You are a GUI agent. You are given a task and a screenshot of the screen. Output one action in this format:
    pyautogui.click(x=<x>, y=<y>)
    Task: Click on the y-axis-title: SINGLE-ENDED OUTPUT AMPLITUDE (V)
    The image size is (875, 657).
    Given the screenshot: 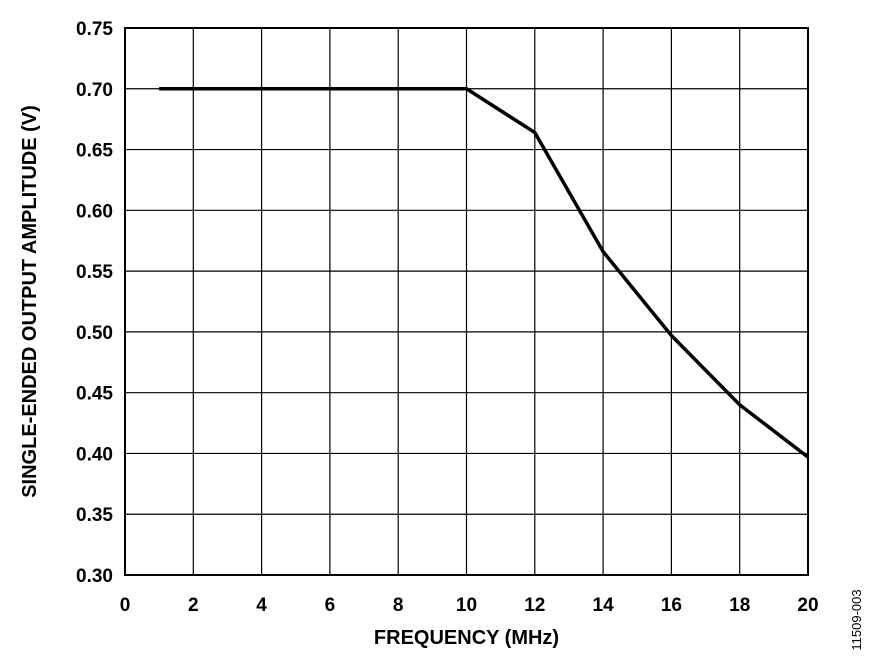 What is the action you would take?
    pyautogui.click(x=30, y=301)
    